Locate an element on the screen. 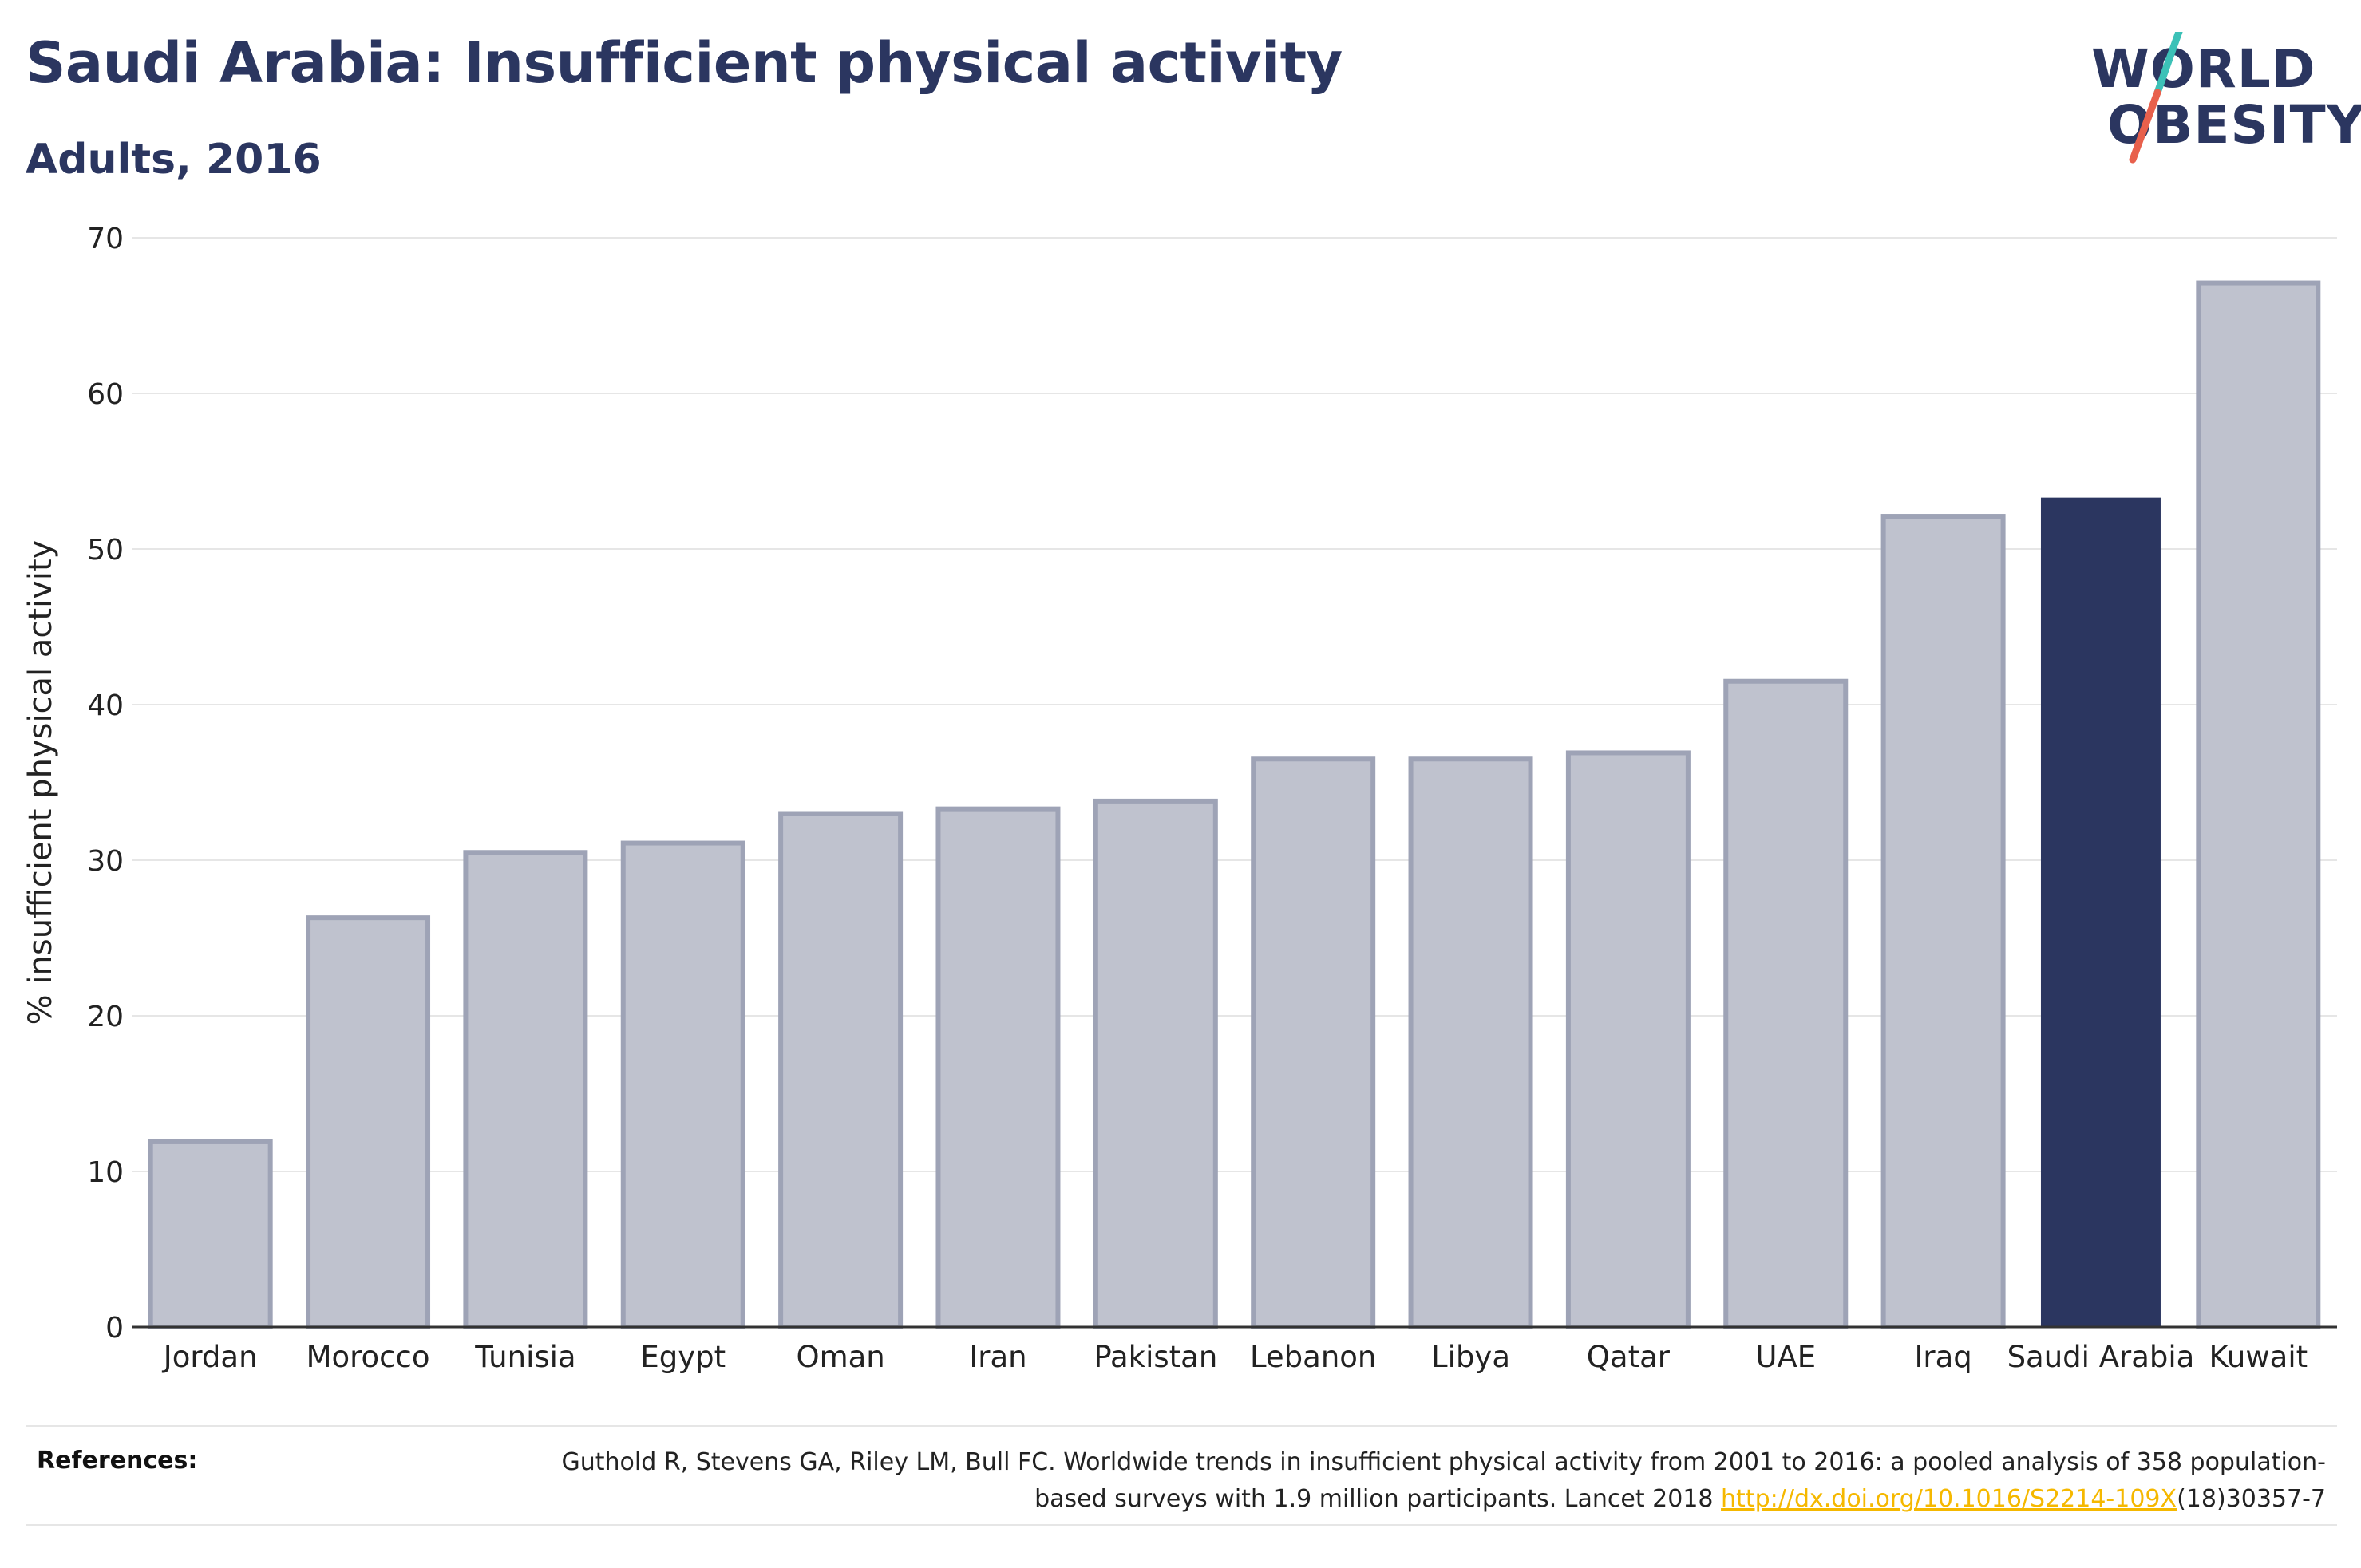 The image size is (2361, 1568). x-tick-label: Saudi Arabia is located at coordinates (2101, 1357).